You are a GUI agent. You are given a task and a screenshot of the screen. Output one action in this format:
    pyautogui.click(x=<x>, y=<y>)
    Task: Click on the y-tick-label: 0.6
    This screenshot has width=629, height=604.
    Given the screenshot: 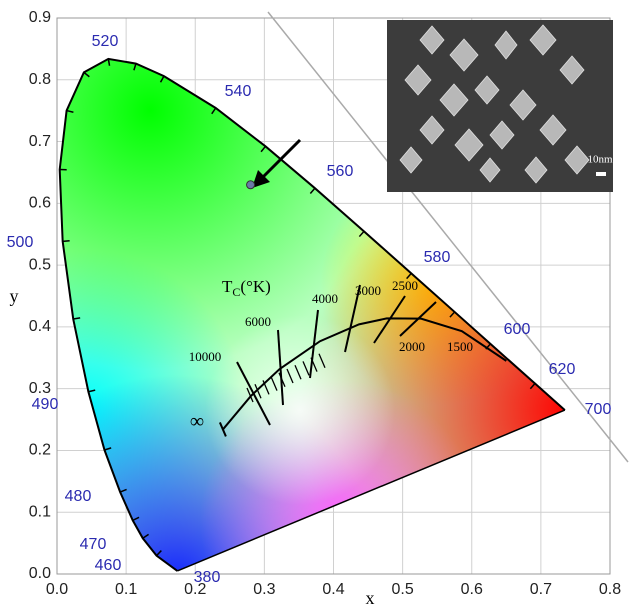 What is the action you would take?
    pyautogui.click(x=40, y=203)
    